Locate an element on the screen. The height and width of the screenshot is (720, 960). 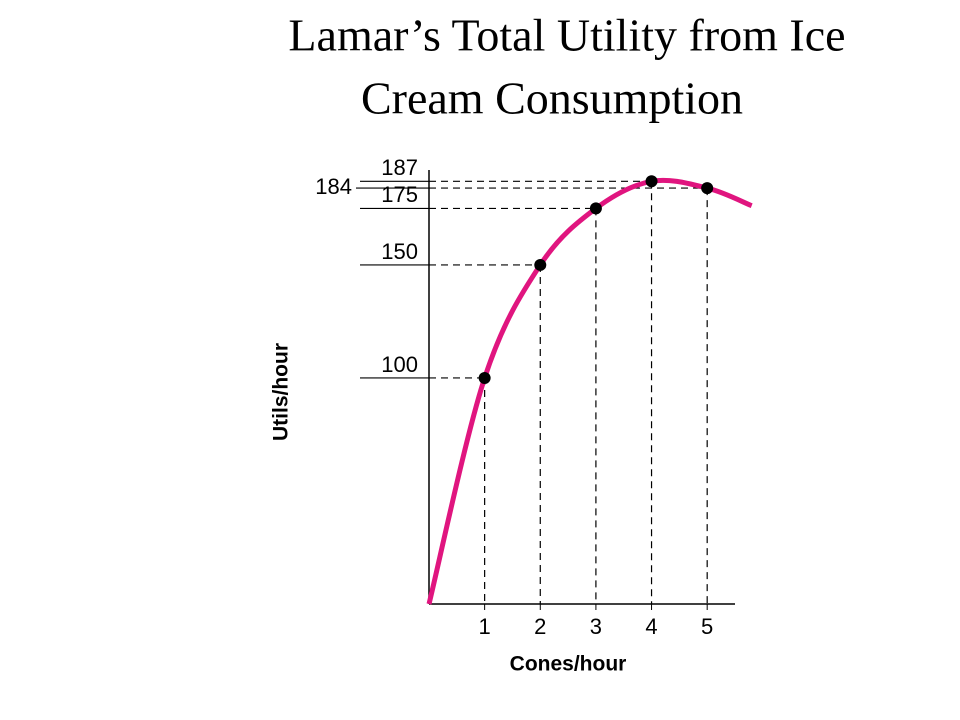
y-axis-label: Utils/hour is located at coordinates (281, 392).